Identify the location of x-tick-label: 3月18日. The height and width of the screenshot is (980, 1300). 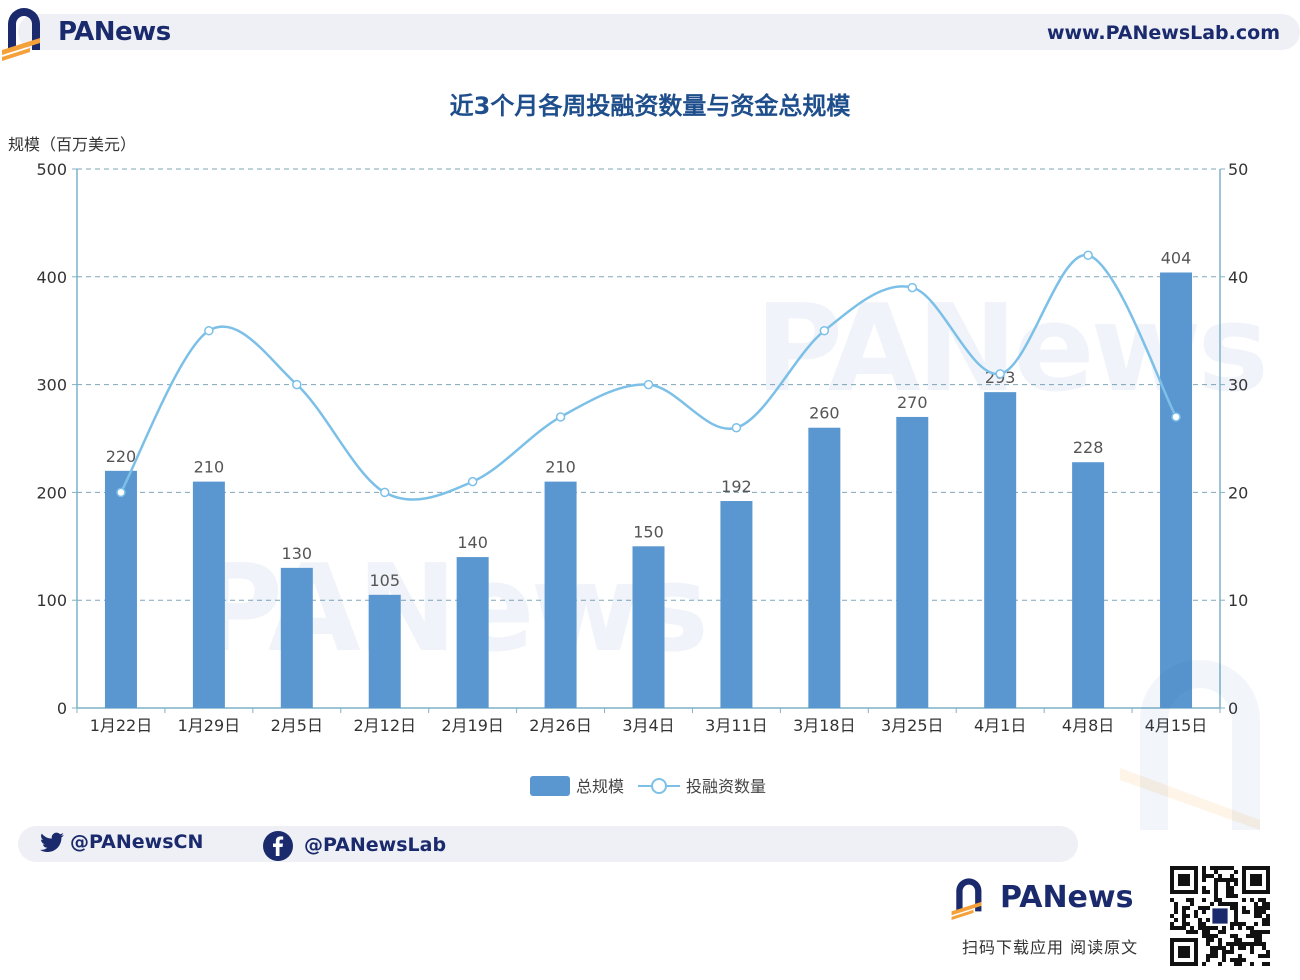
(824, 725).